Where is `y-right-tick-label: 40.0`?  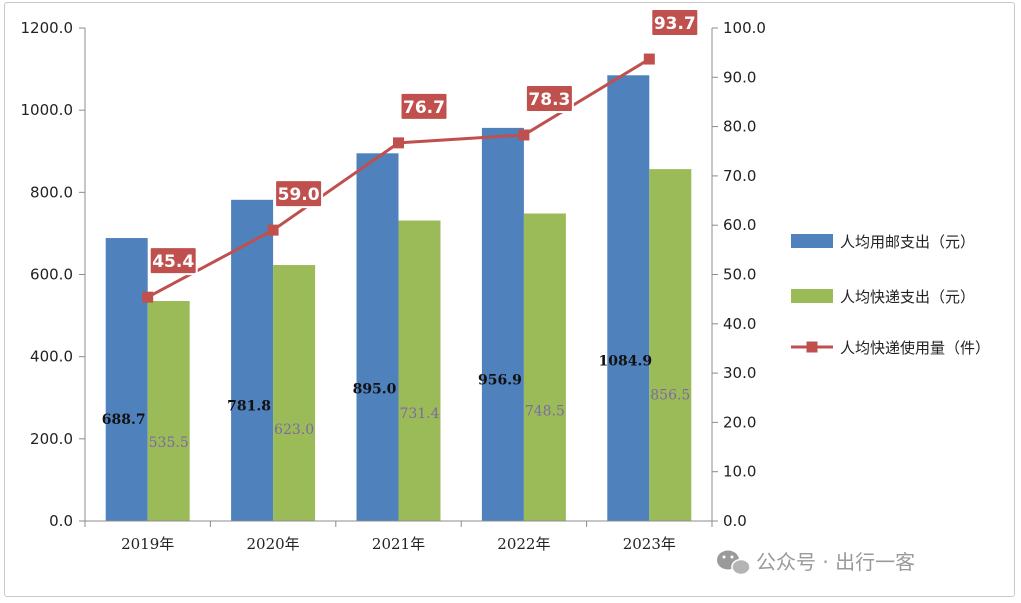
y-right-tick-label: 40.0 is located at coordinates (739, 324).